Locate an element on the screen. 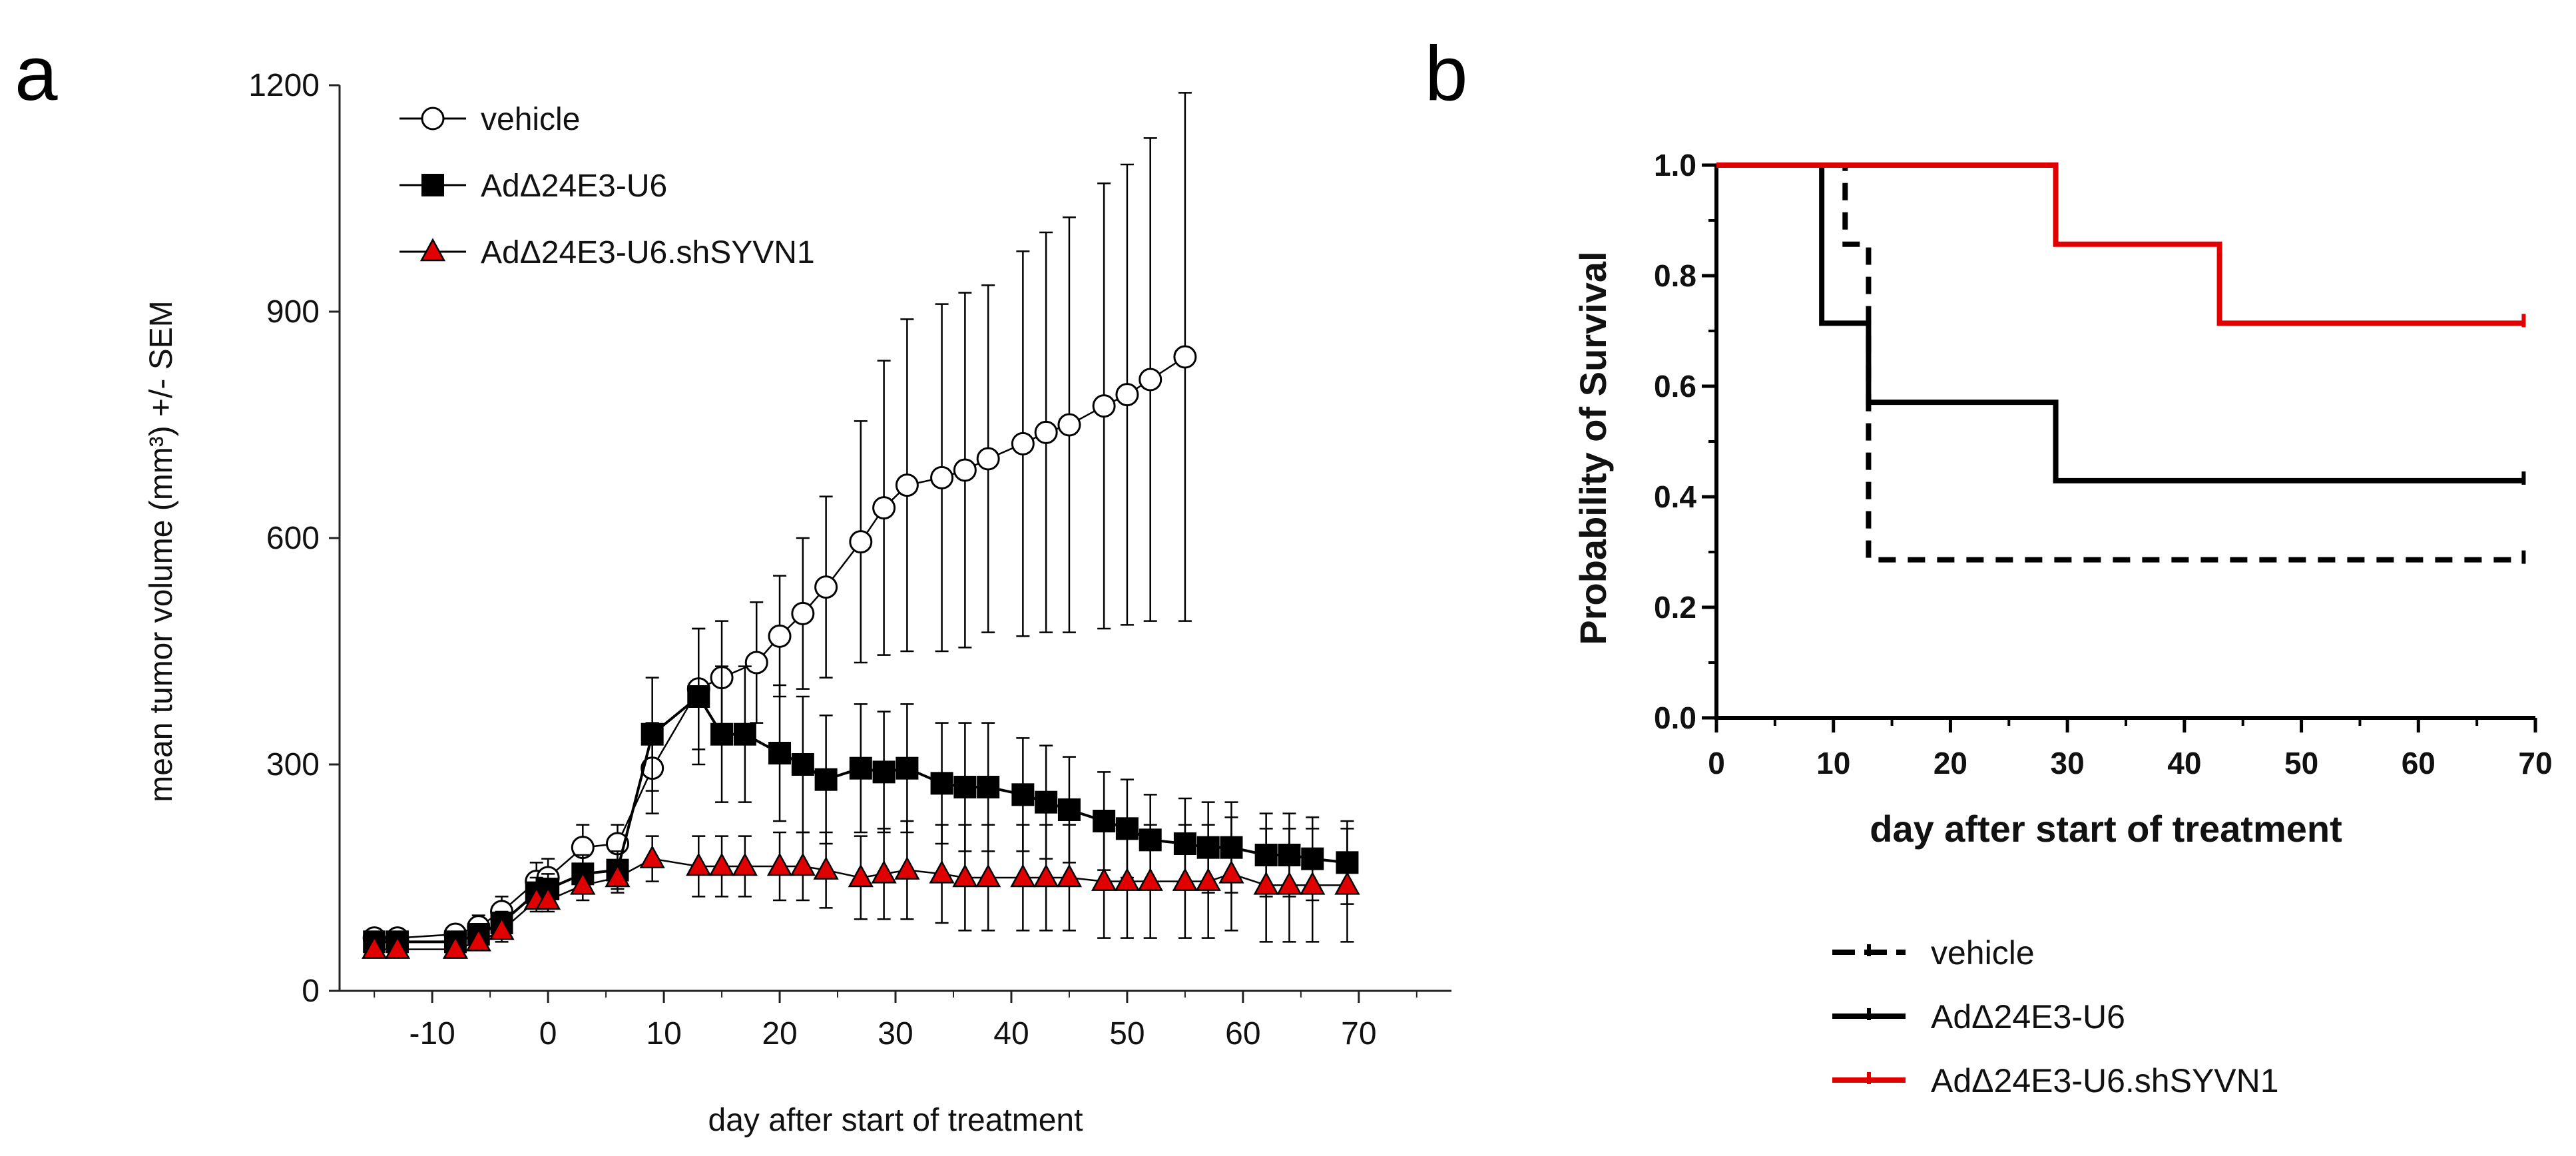  panel-a-y-tick-label: 1200 is located at coordinates (284, 85).